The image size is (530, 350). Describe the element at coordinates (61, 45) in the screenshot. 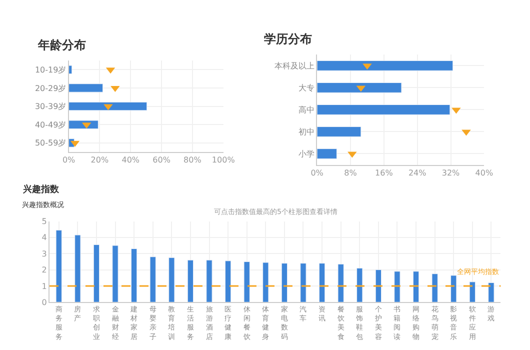

I see `chart-title: 年龄分布` at that location.